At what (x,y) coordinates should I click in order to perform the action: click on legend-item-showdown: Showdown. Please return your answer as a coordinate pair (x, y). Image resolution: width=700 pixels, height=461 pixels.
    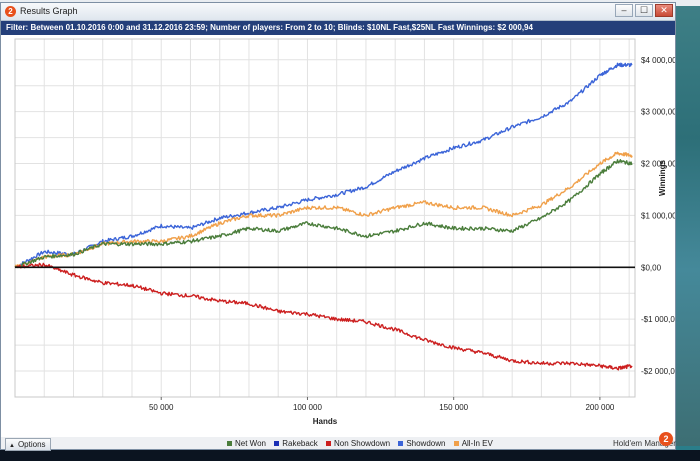
    Looking at the image, I should click on (421, 443).